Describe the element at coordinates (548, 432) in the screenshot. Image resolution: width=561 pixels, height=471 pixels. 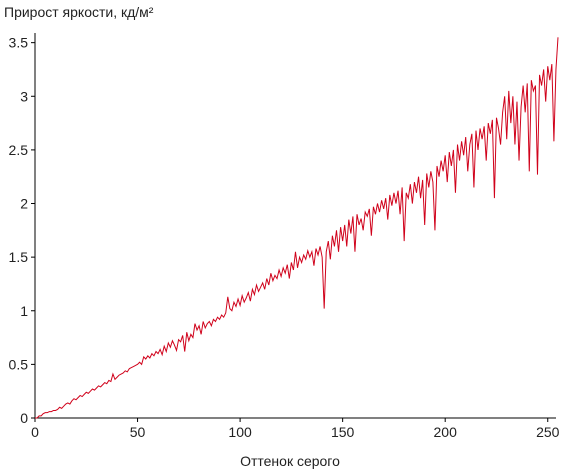
I see `x-tick-label: 250` at that location.